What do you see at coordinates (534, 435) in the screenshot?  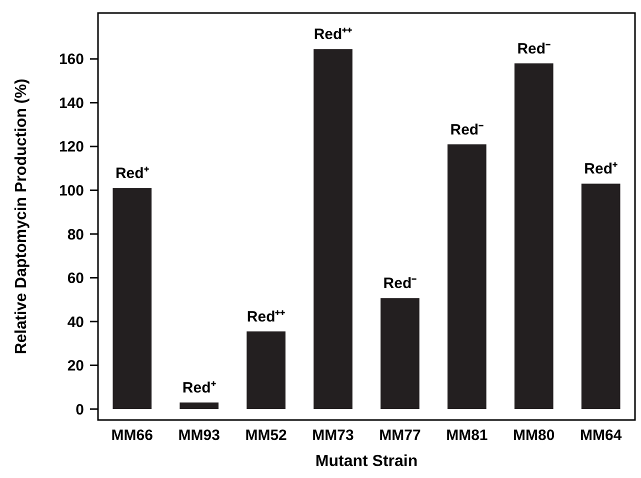 I see `x-tick-label: MM80` at bounding box center [534, 435].